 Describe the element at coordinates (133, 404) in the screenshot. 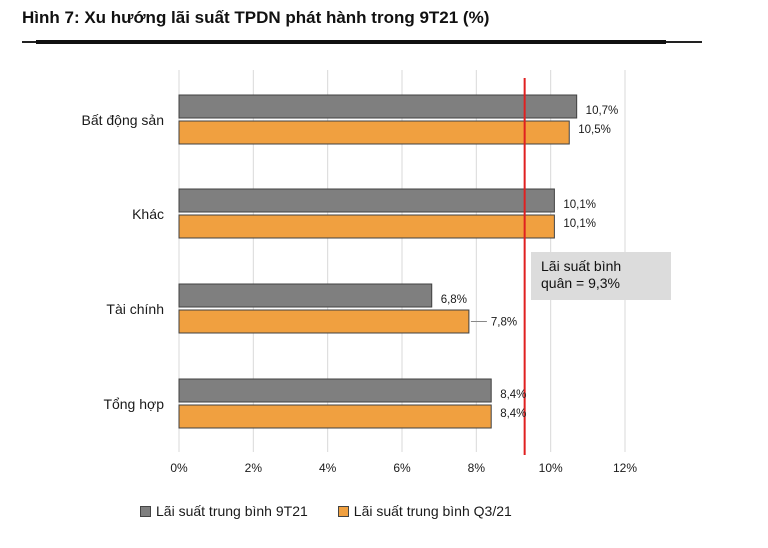

I see `category-label: Tổng hợp` at that location.